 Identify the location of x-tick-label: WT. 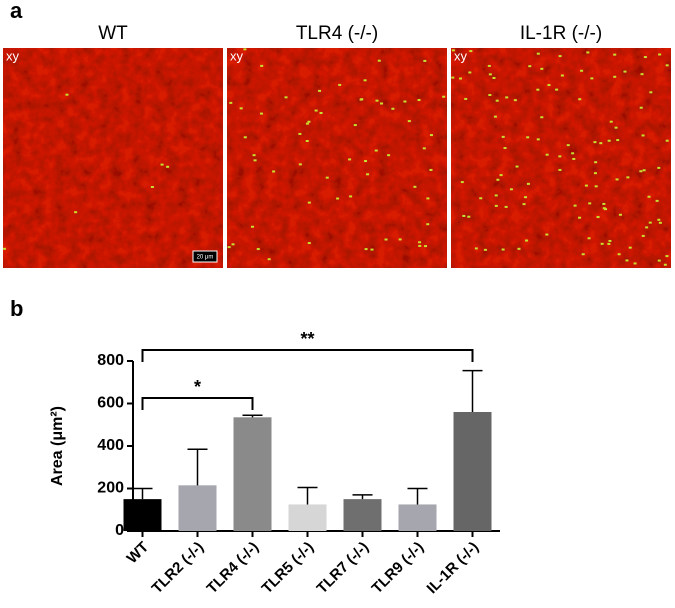
(138, 553).